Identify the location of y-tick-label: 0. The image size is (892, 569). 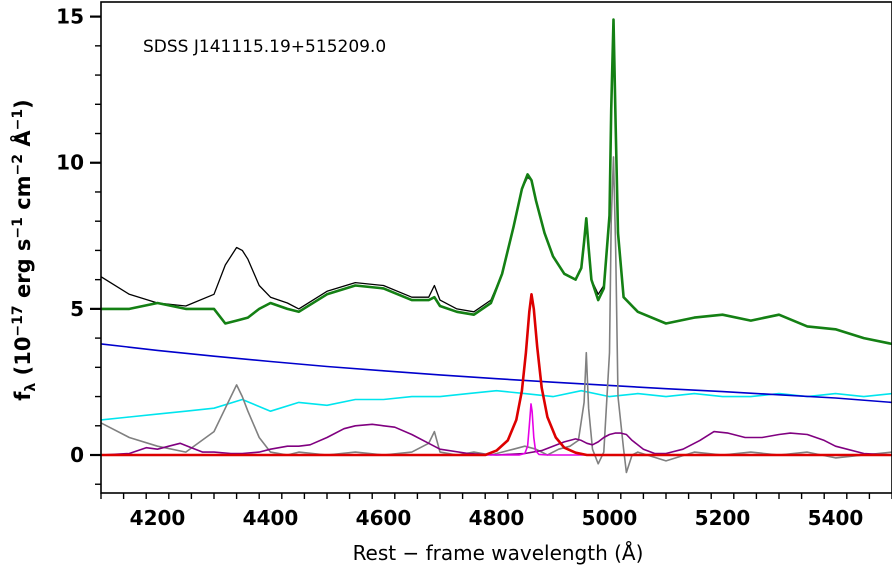
(77, 455).